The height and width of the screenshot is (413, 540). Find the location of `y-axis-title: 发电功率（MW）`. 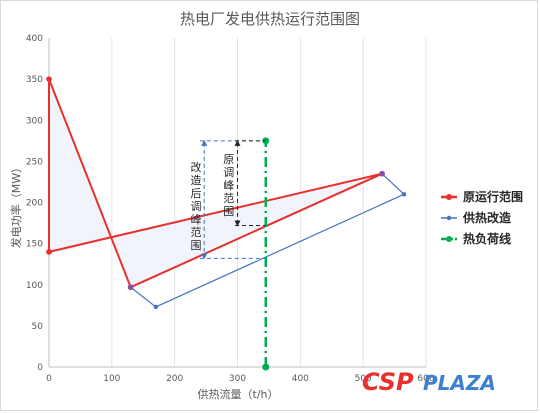

y-axis-title: 发电功率（MW） is located at coordinates (16, 205).